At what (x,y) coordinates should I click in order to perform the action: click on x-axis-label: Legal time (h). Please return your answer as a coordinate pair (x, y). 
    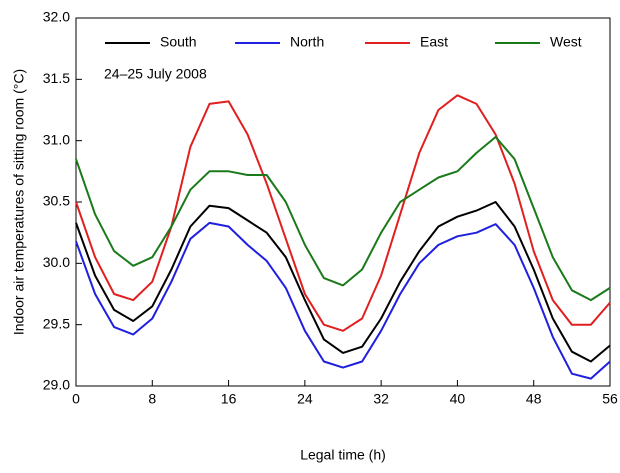
    Looking at the image, I should click on (343, 455).